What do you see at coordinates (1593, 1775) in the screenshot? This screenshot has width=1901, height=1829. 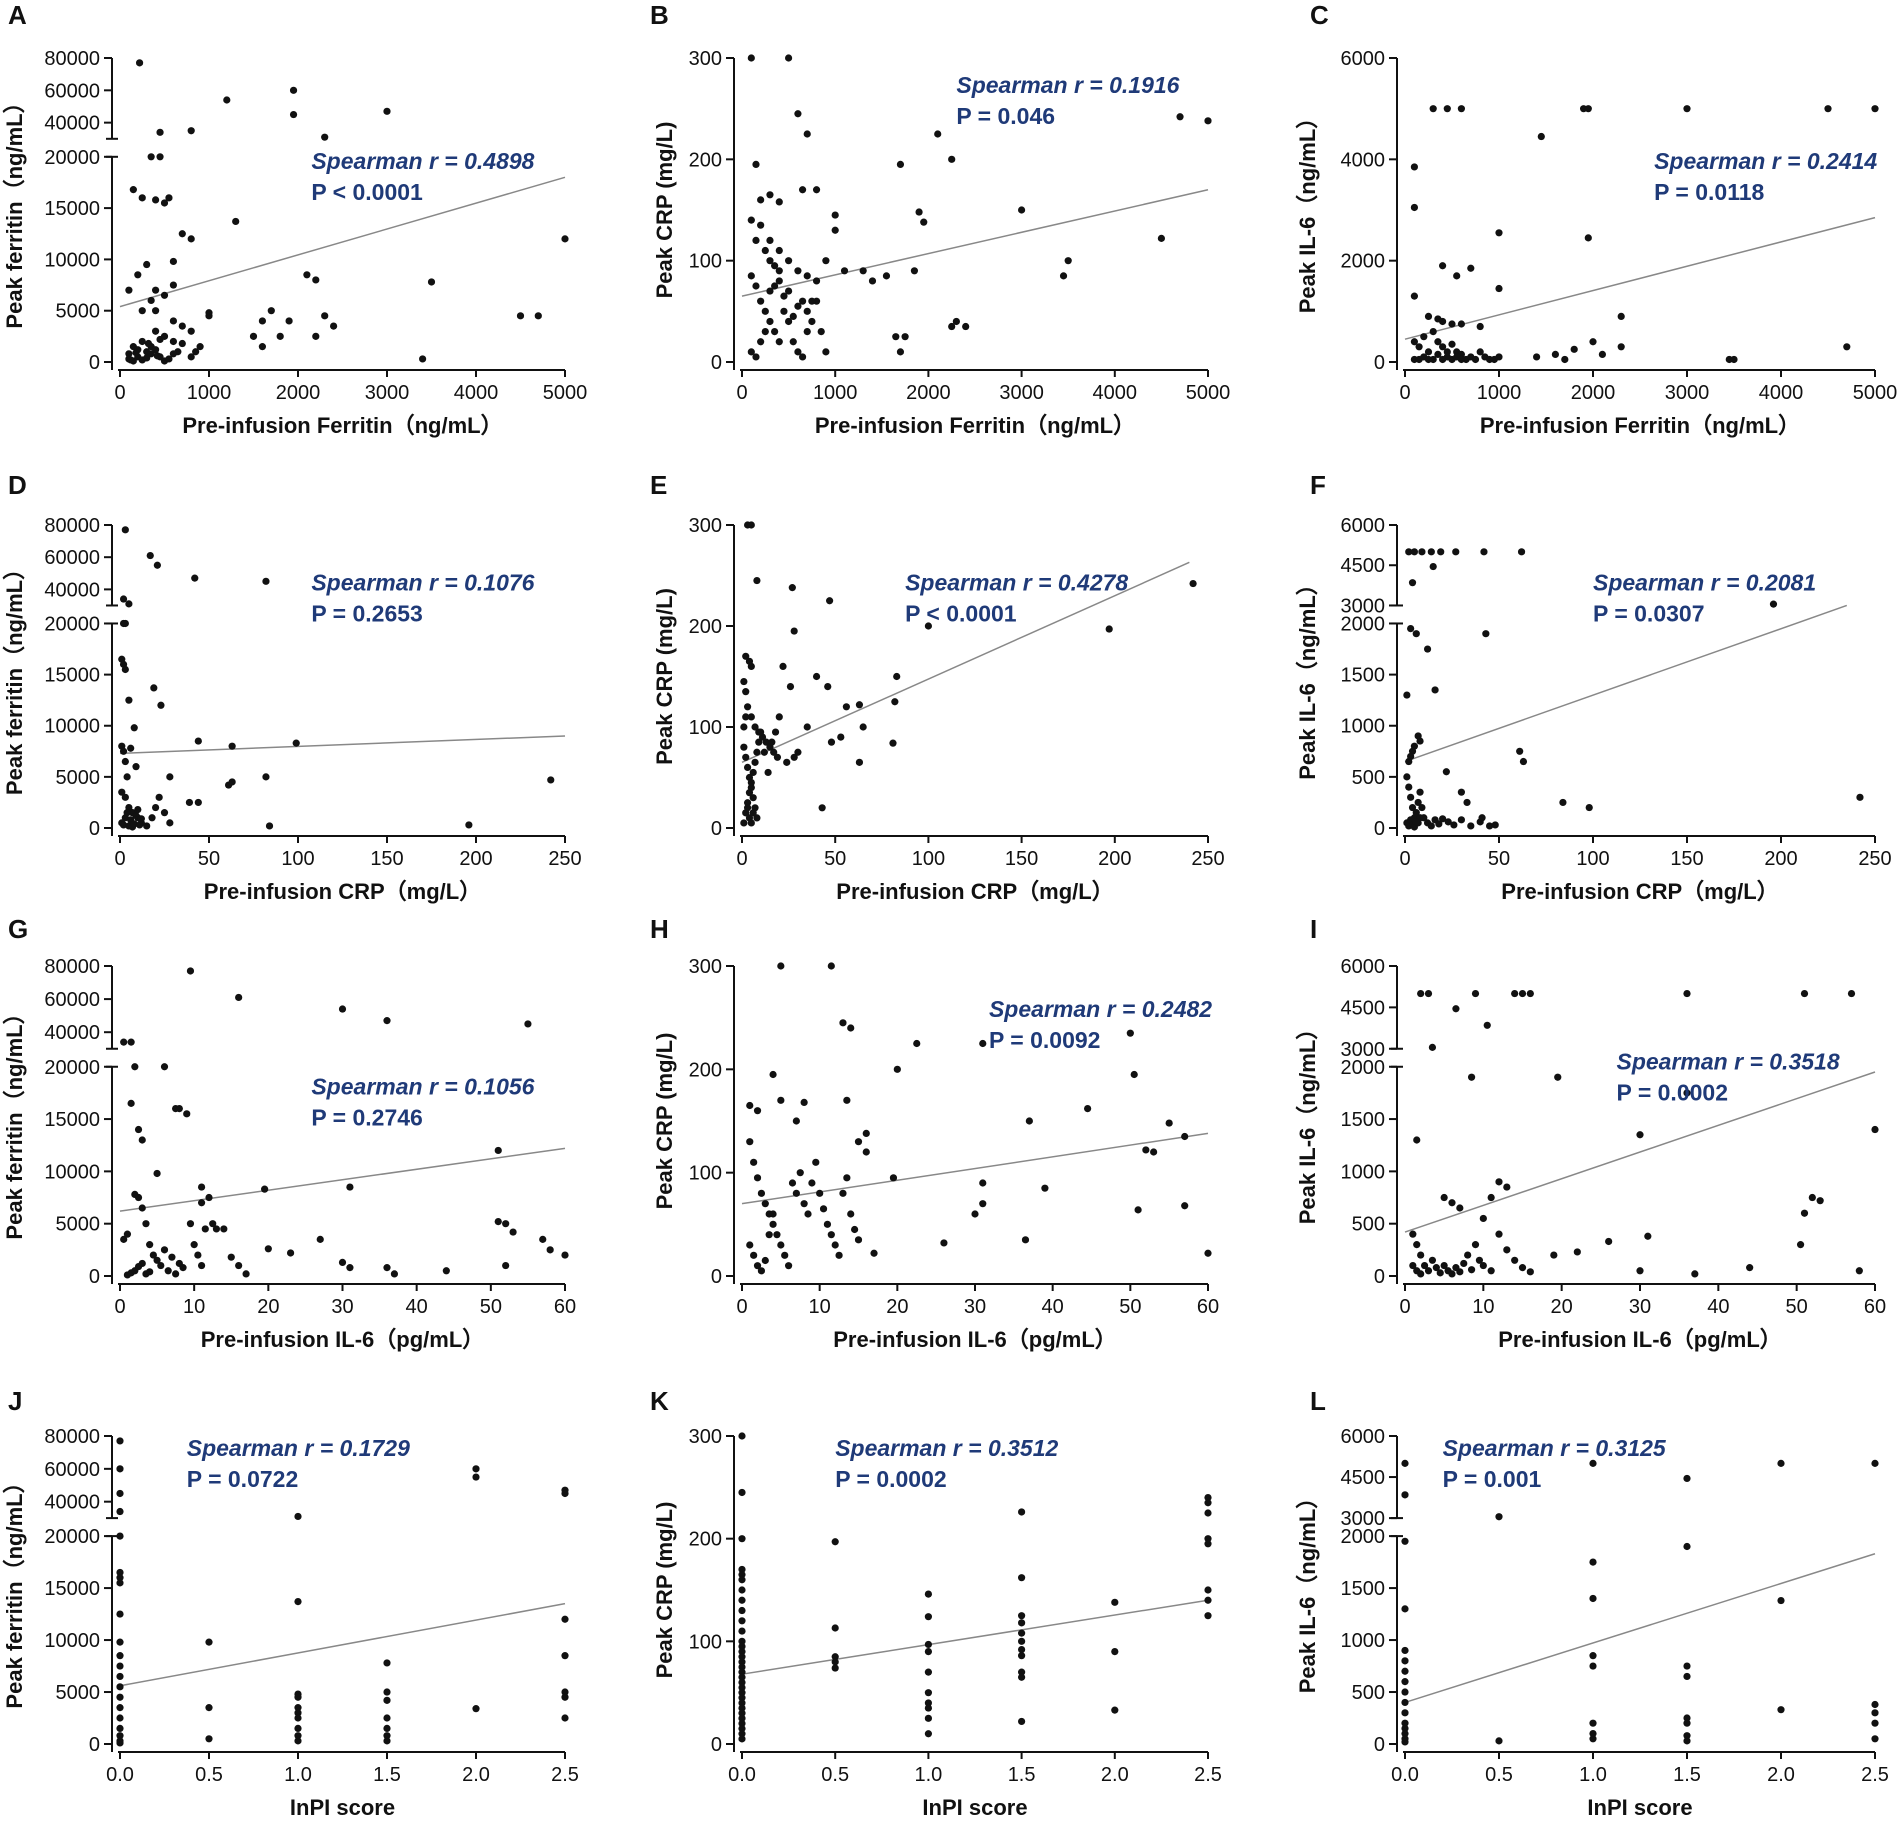 I see `x-tick-label: 1.0` at bounding box center [1593, 1775].